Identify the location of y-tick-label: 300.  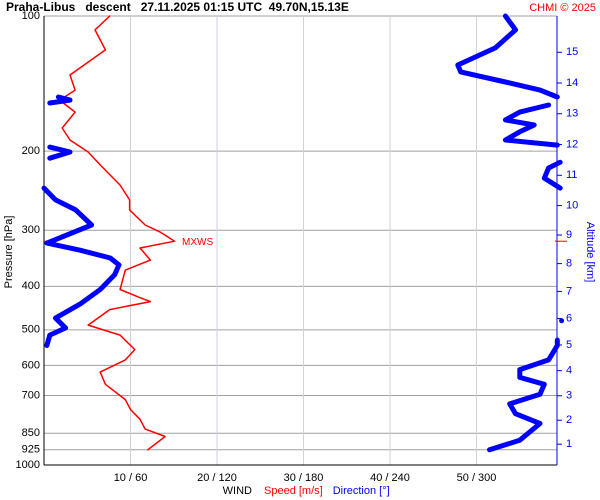
(31, 230).